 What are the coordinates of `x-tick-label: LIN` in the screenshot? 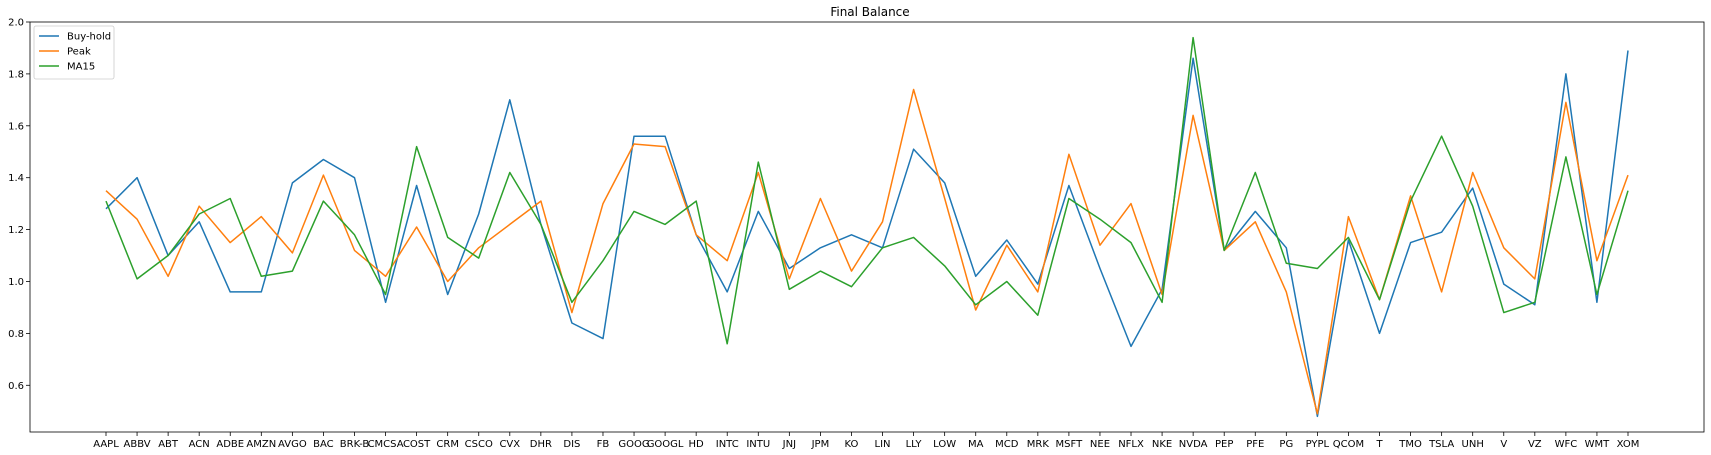 It's located at (883, 444).